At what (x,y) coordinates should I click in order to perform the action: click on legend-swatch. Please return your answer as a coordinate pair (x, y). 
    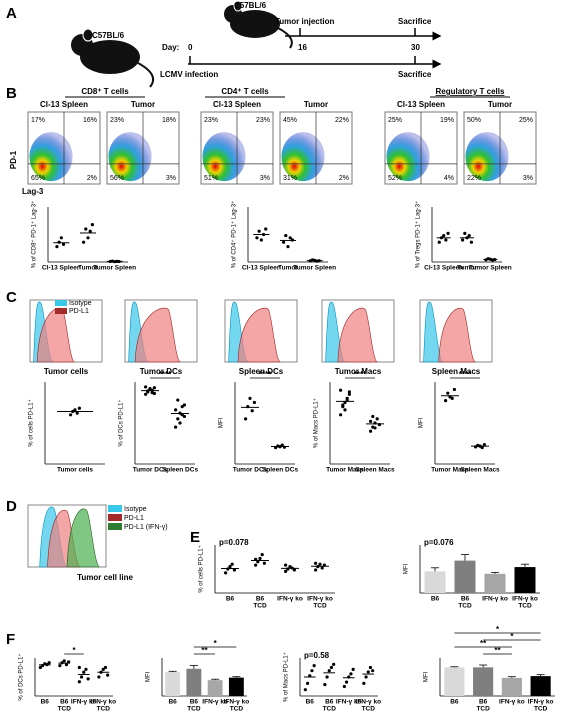
    Looking at the image, I should click on (115, 526).